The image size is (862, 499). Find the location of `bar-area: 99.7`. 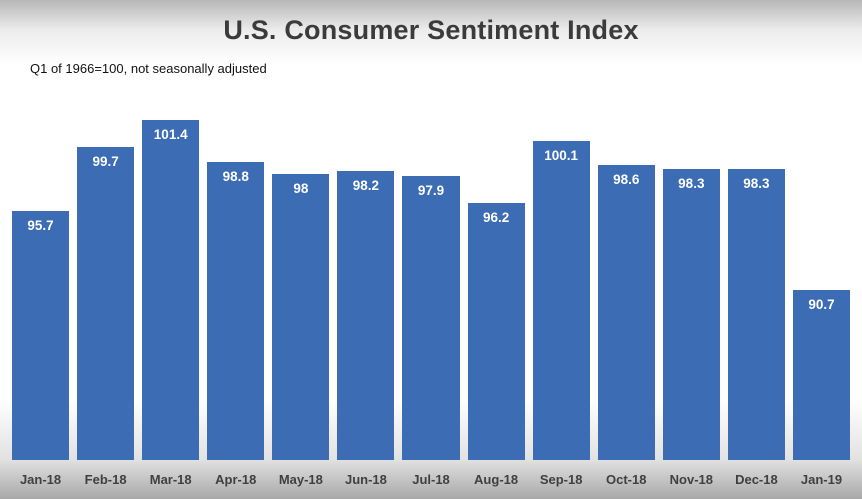

bar-area: 99.7 is located at coordinates (106, 279).